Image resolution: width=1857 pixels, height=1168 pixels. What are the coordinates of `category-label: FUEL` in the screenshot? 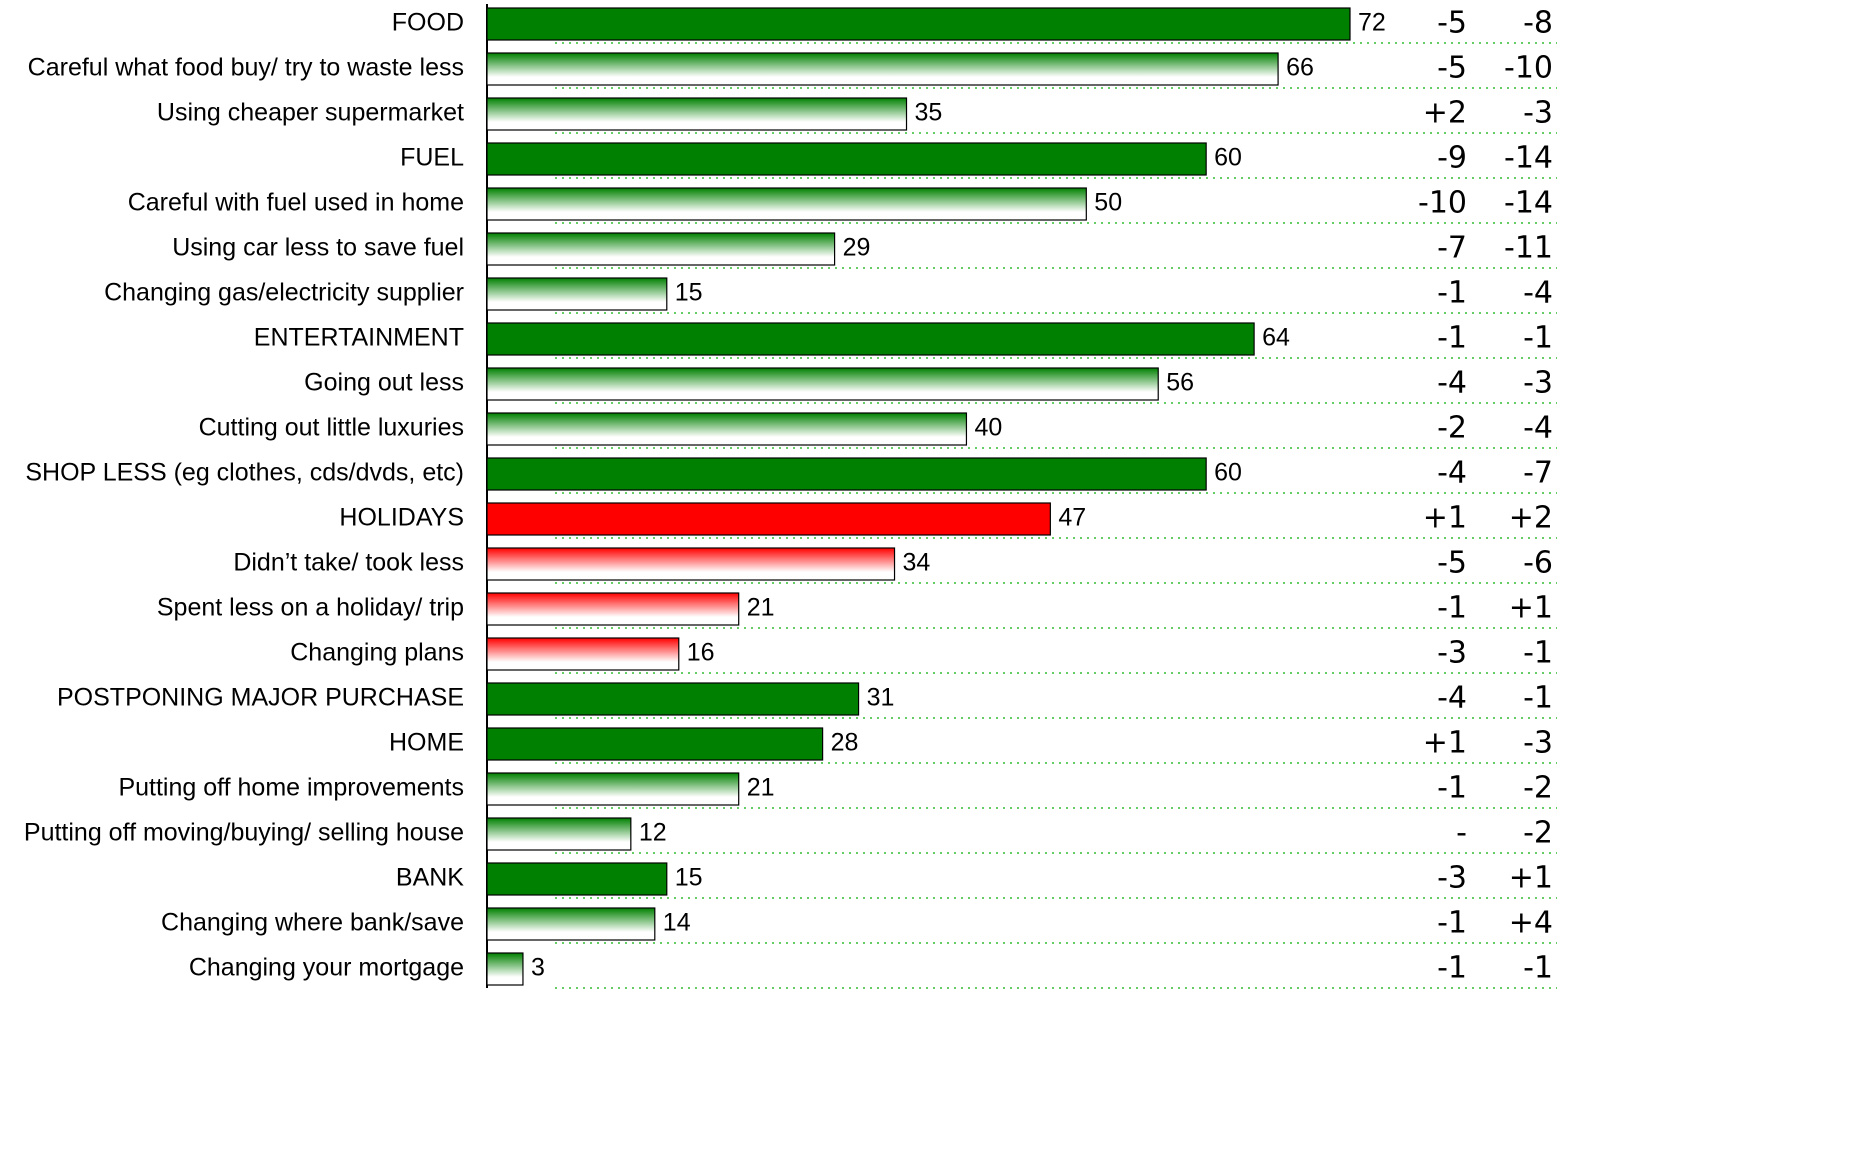 It's located at (432, 158).